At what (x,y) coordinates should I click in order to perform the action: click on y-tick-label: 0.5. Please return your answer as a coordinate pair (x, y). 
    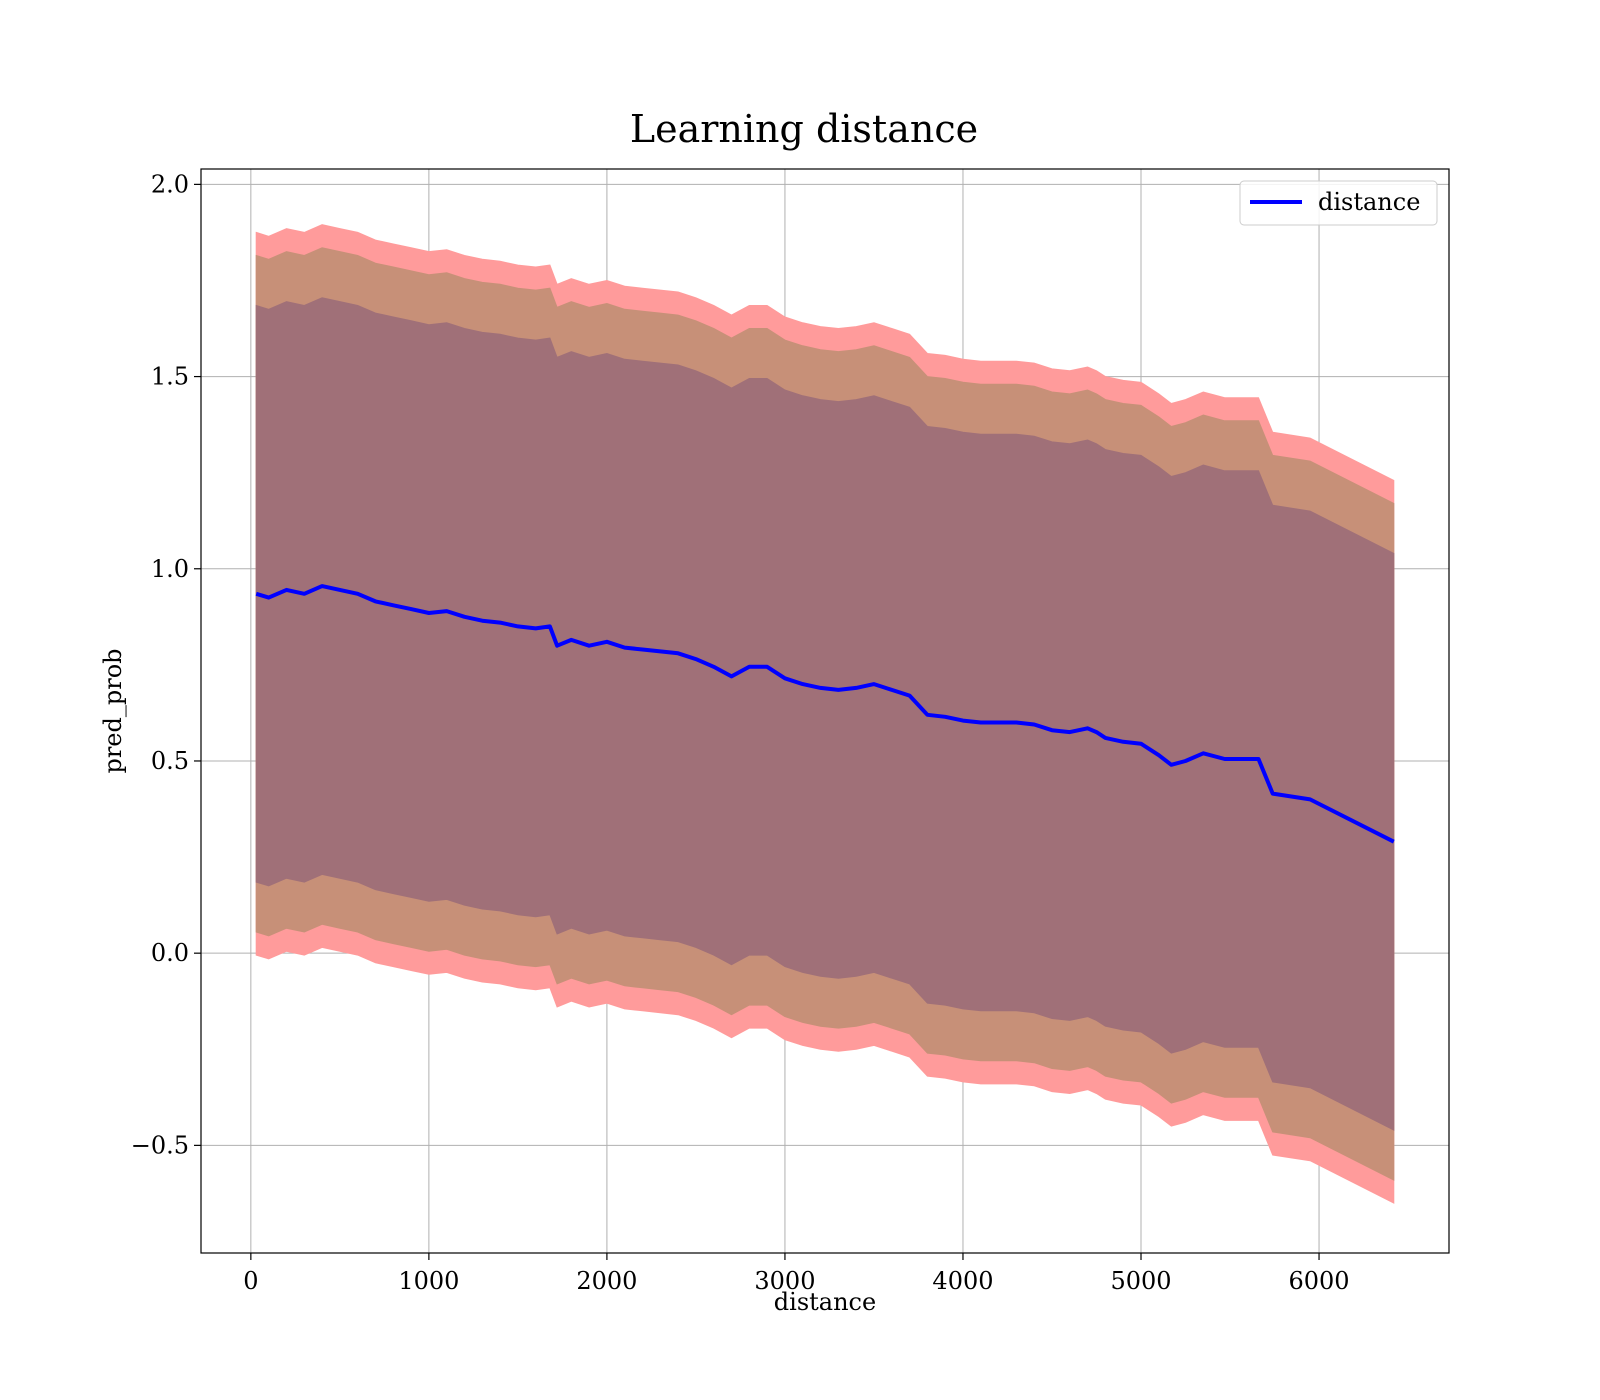
    Looking at the image, I should click on (170, 761).